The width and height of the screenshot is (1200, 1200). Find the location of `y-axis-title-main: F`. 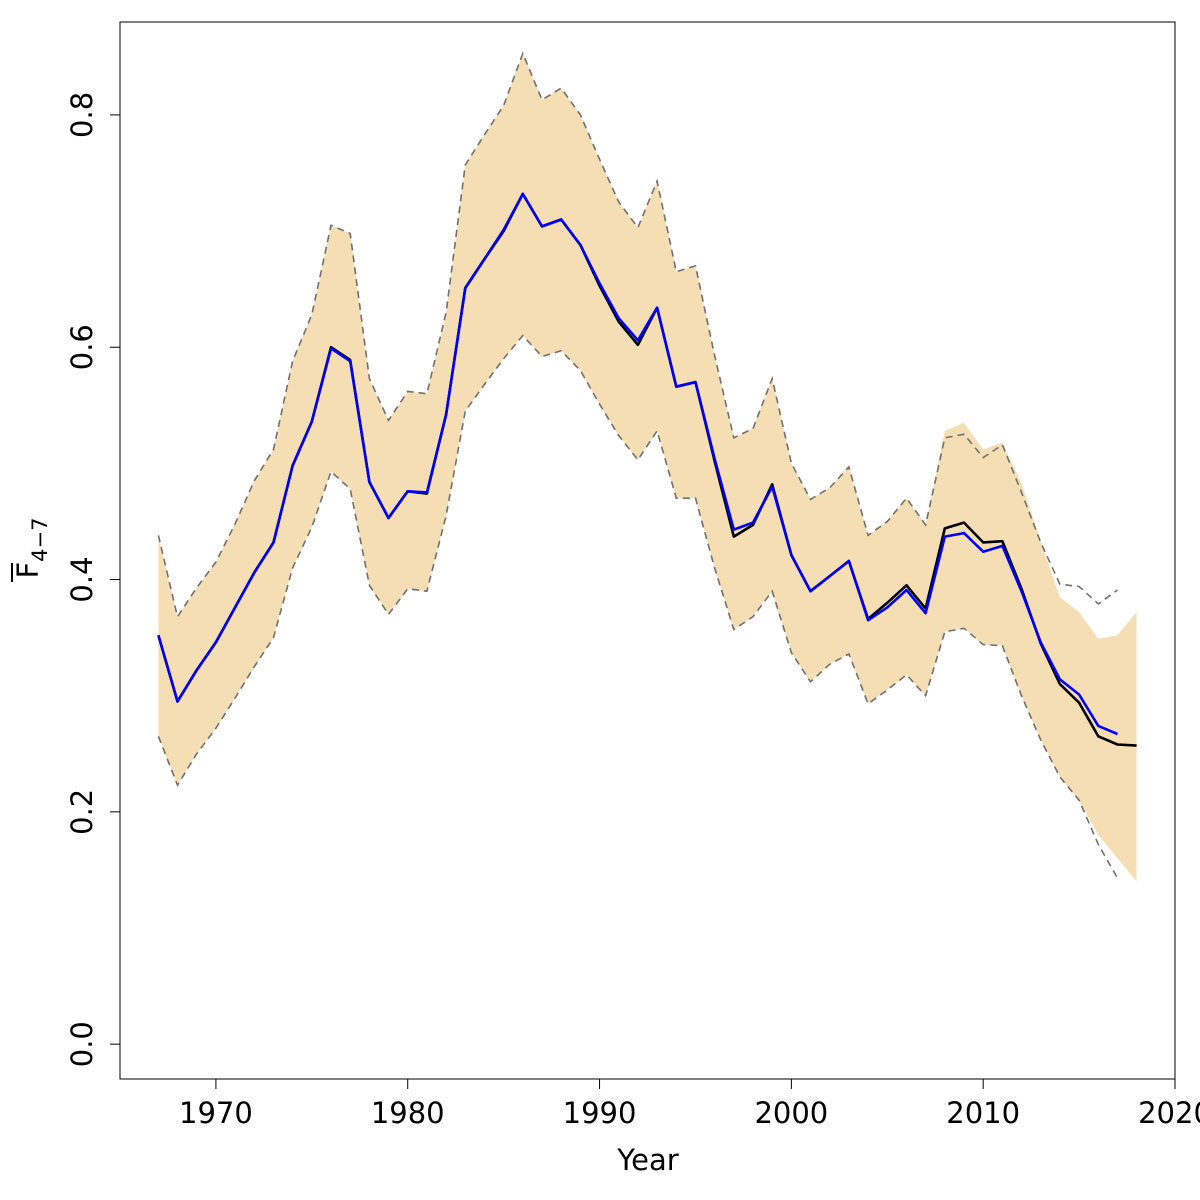

y-axis-title-main: F is located at coordinates (28, 570).